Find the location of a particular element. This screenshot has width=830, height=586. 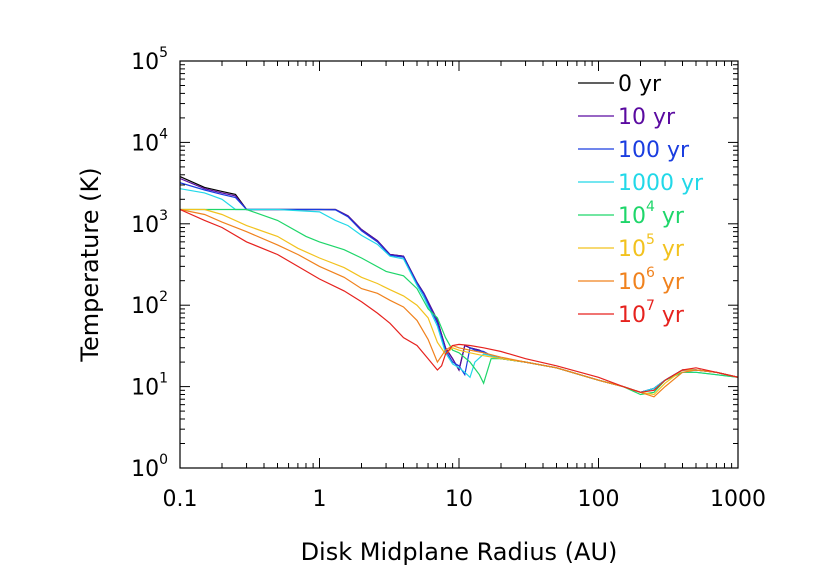

legend-entry-label: 104 yr is located at coordinates (651, 214).